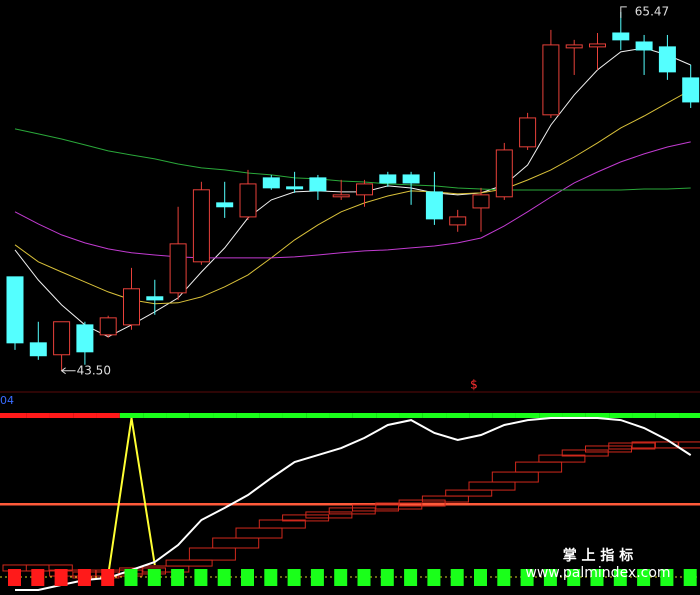 The height and width of the screenshot is (595, 700). I want to click on marker: $, so click(474, 385).